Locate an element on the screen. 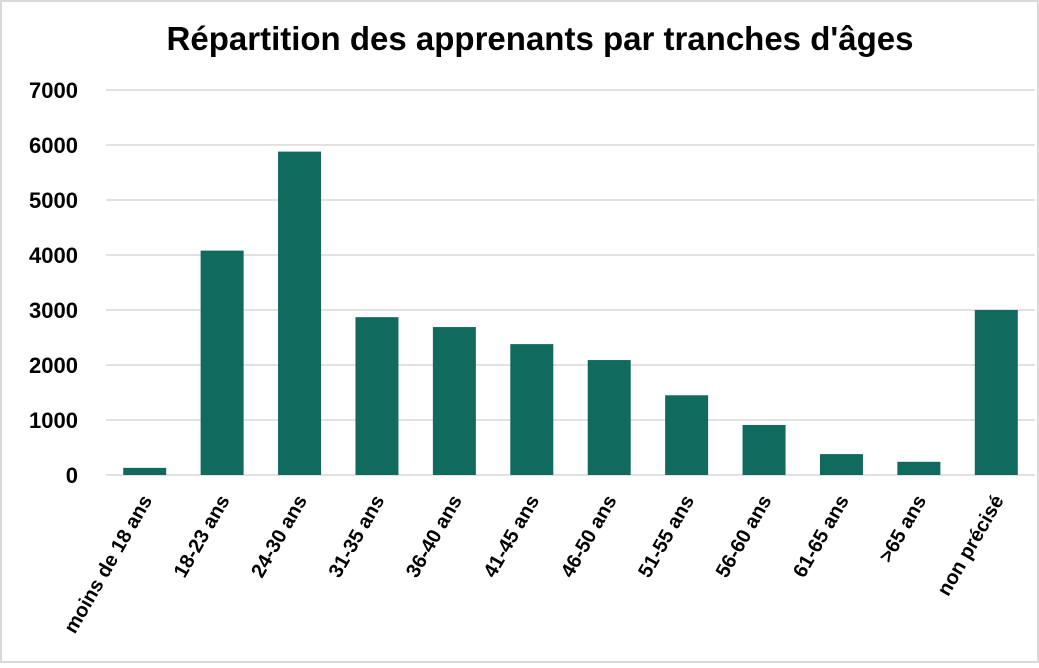 The width and height of the screenshot is (1039, 668). y-tick-label: 1000 is located at coordinates (53, 420).